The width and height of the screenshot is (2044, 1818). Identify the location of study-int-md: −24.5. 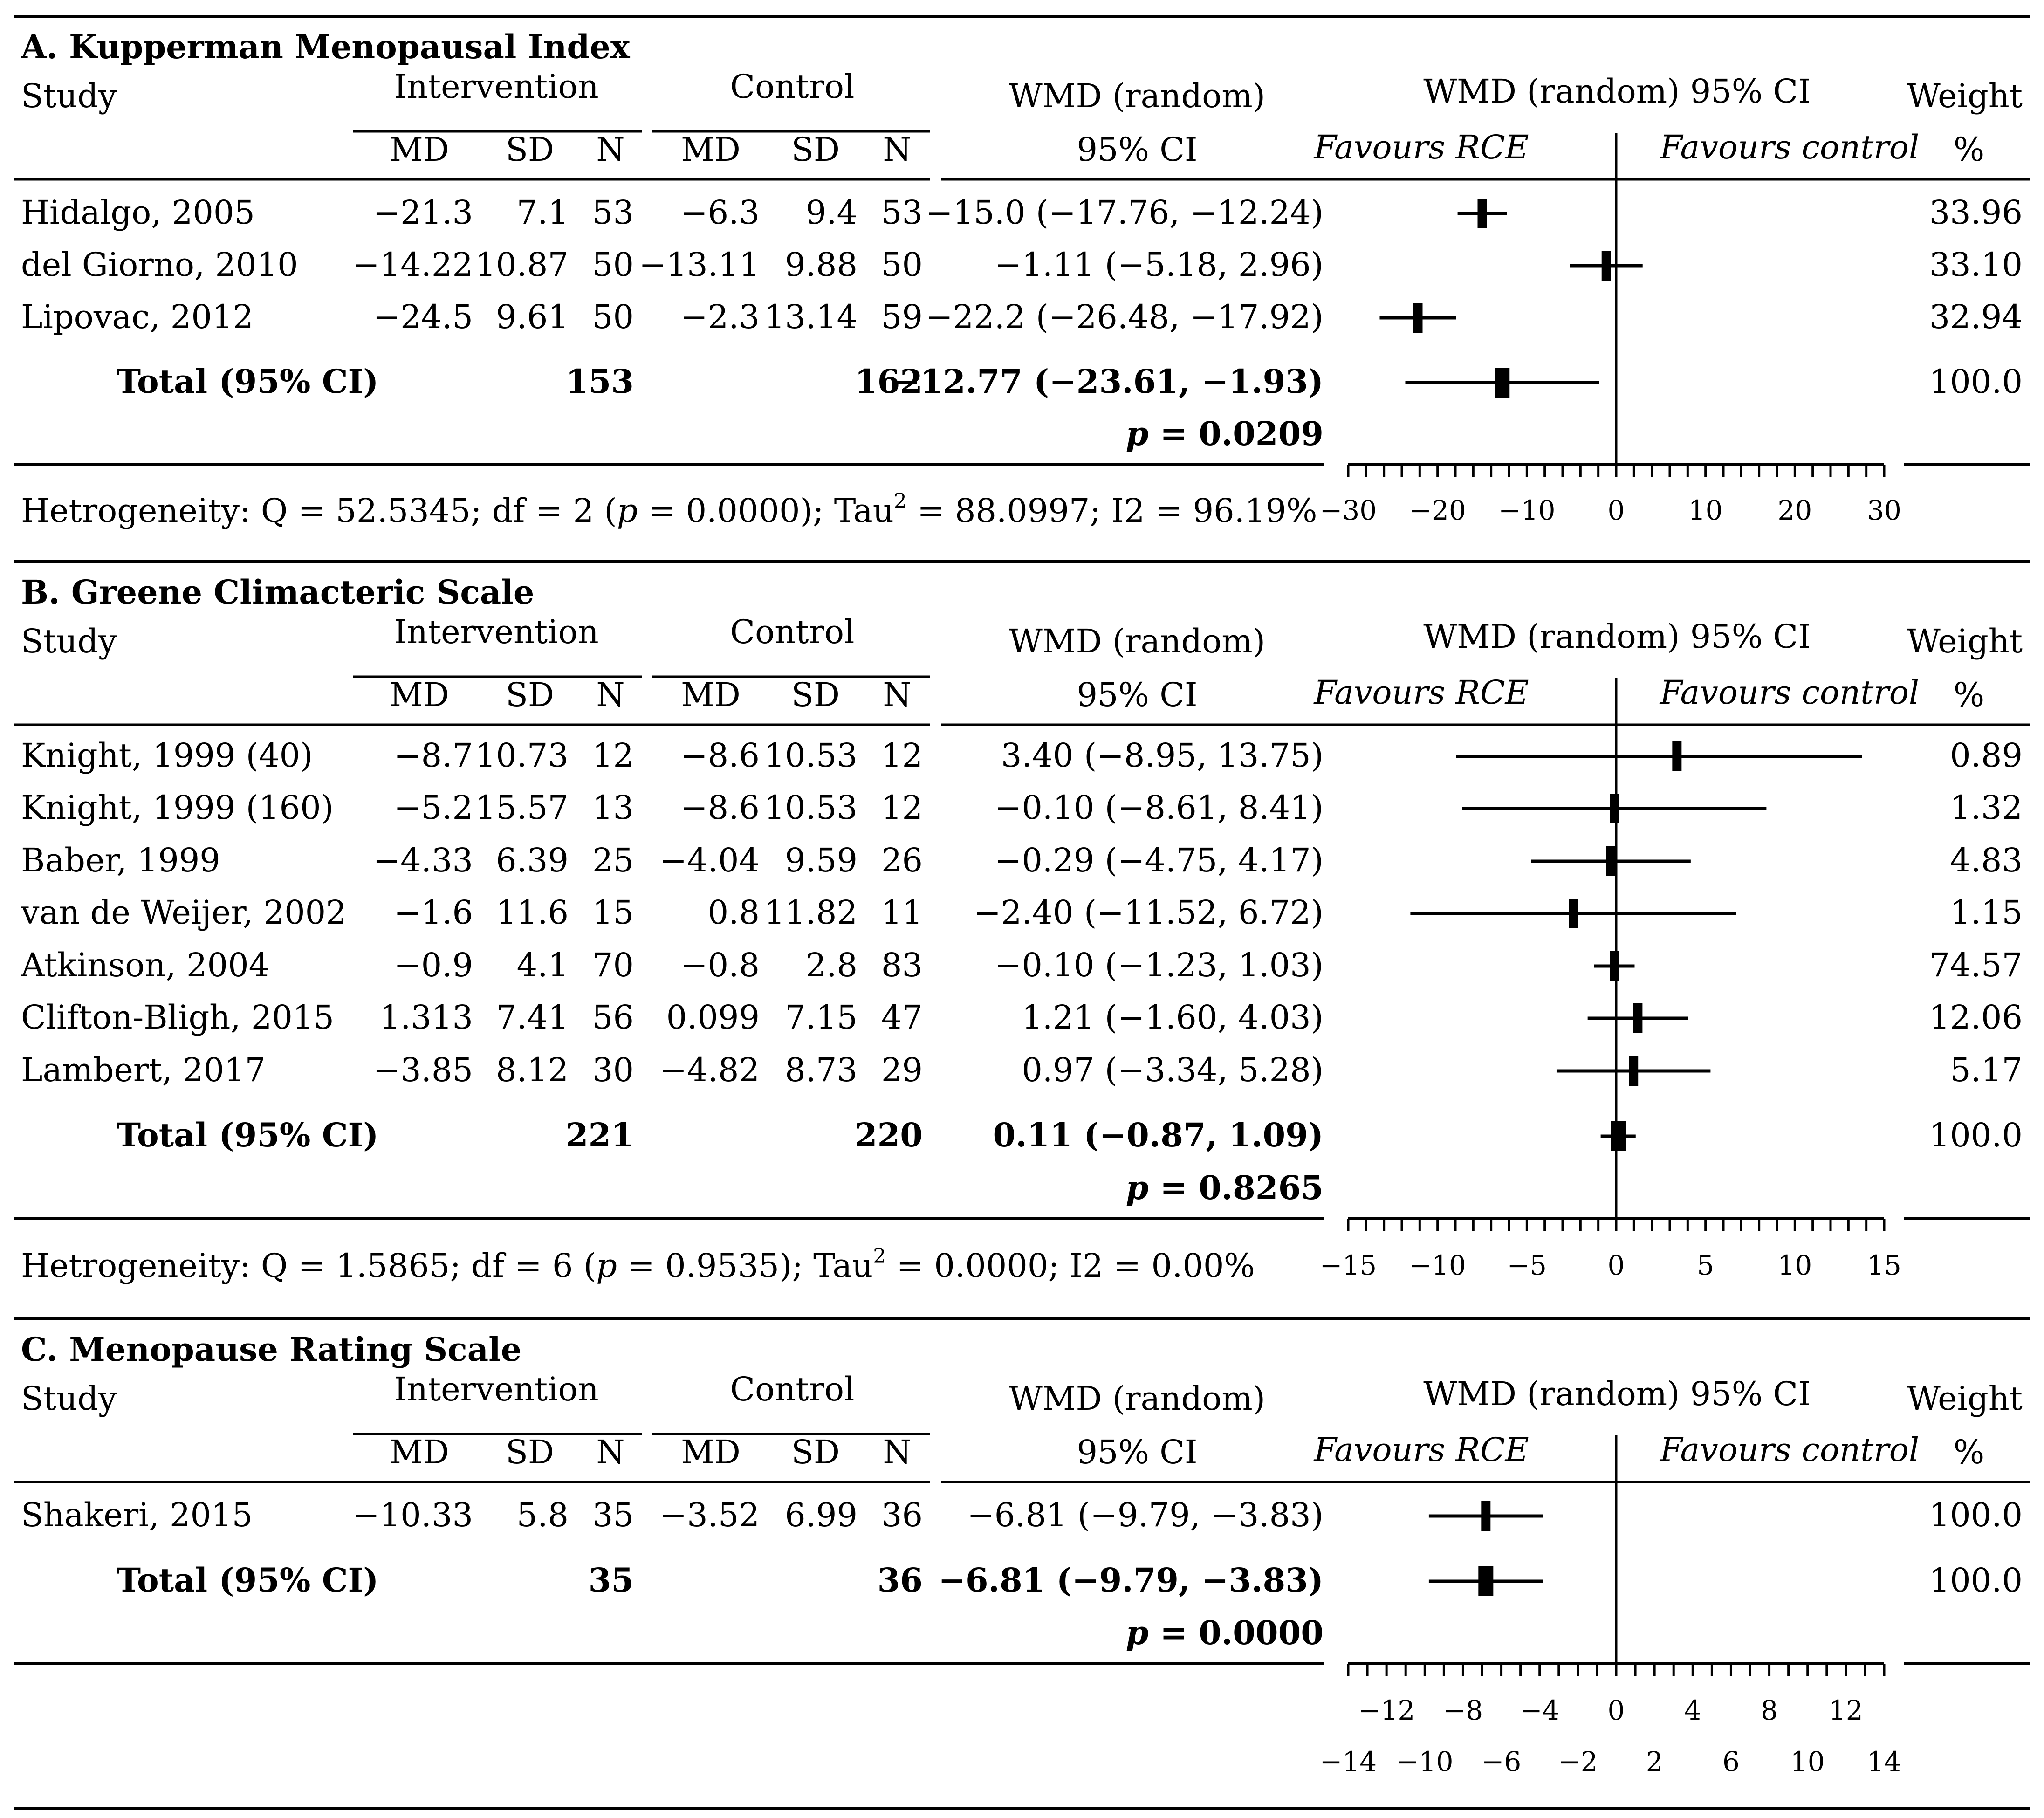
(423, 317).